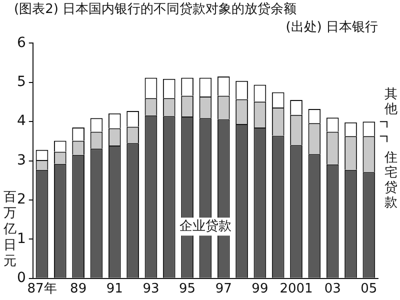 Image resolution: width=400 pixels, height=300 pixels. I want to click on series-label: 企业贷款, so click(205, 226).